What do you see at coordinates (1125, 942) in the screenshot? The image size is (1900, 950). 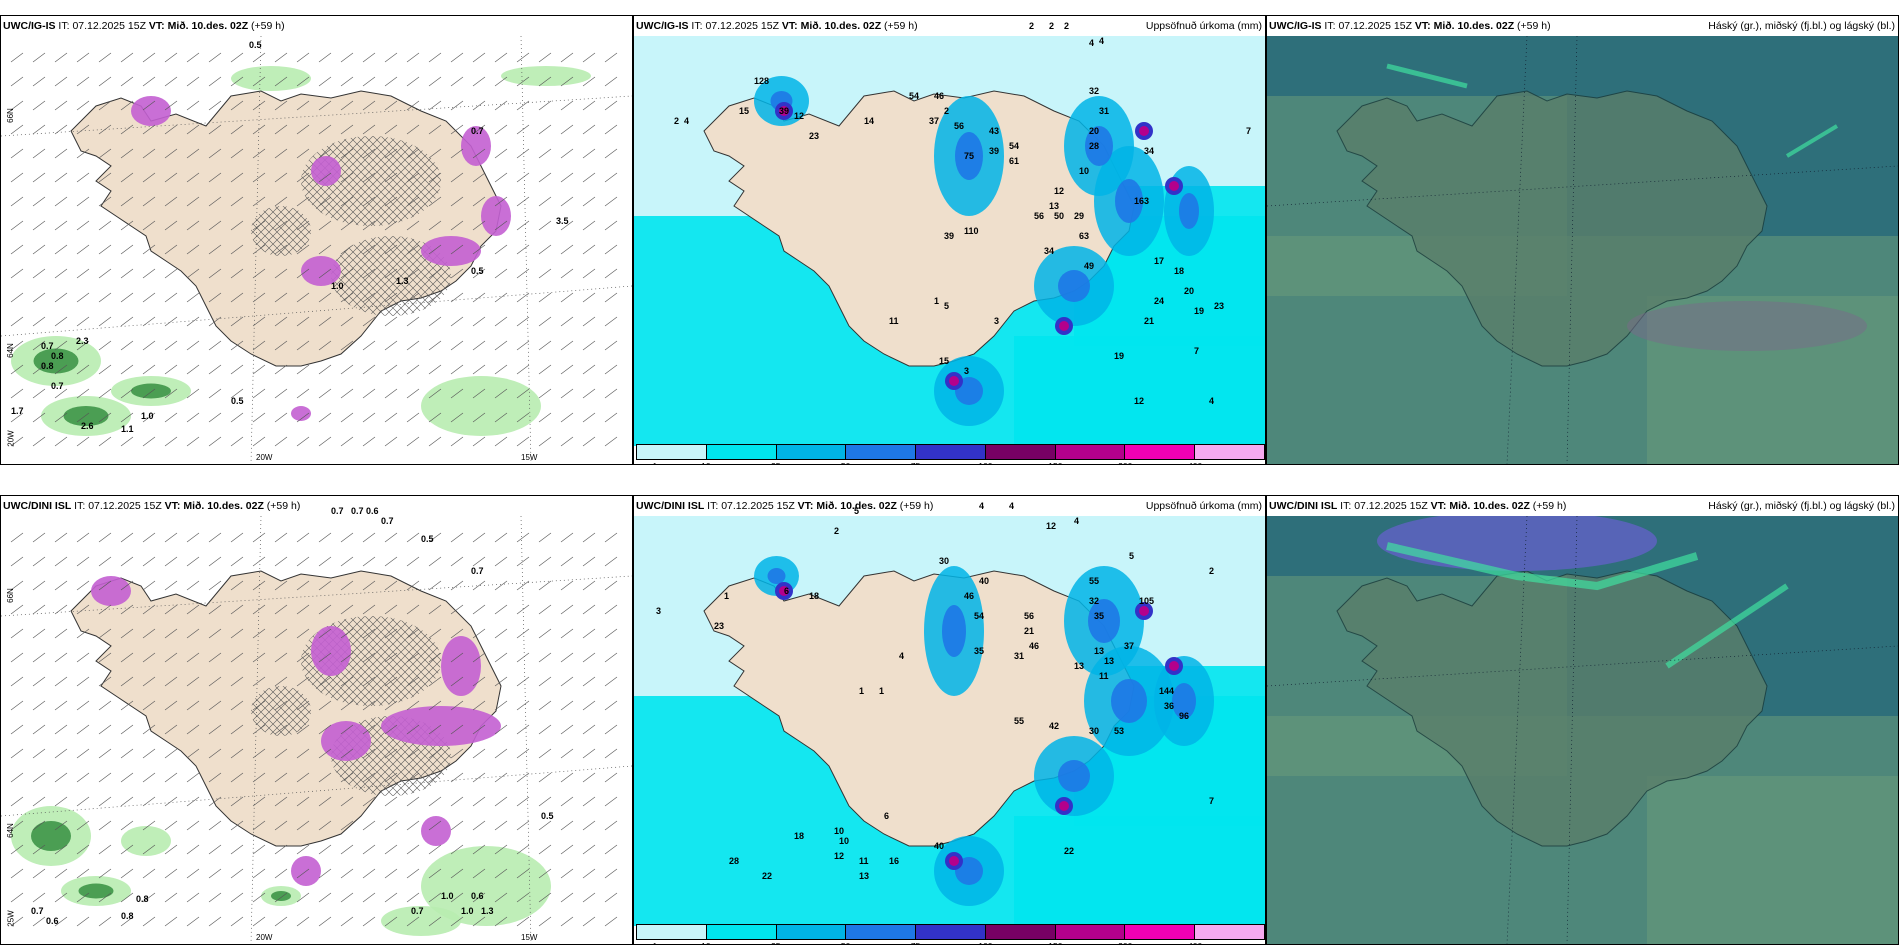 I see `colorbar-tick: 200` at bounding box center [1125, 942].